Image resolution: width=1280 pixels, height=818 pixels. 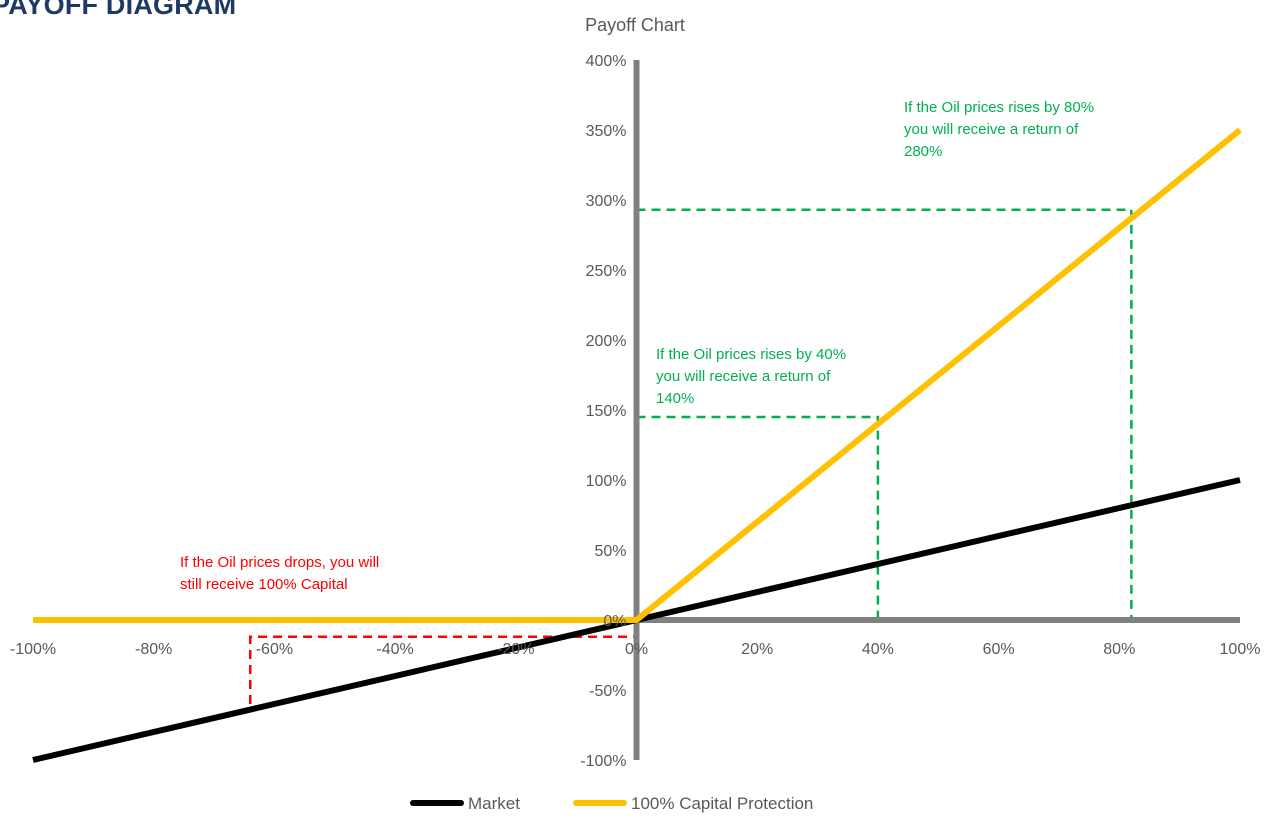 I want to click on x-tick-20pct: 20%, so click(x=757, y=649).